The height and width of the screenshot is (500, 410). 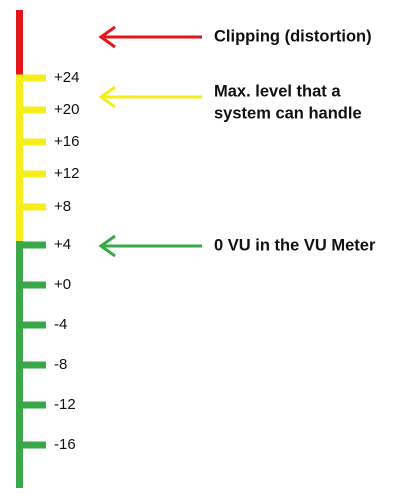 I want to click on scale-ticks: +24 +20 +16 +12 +8 +4 +0 -4 -8 -12 -16, so click(x=47, y=261).